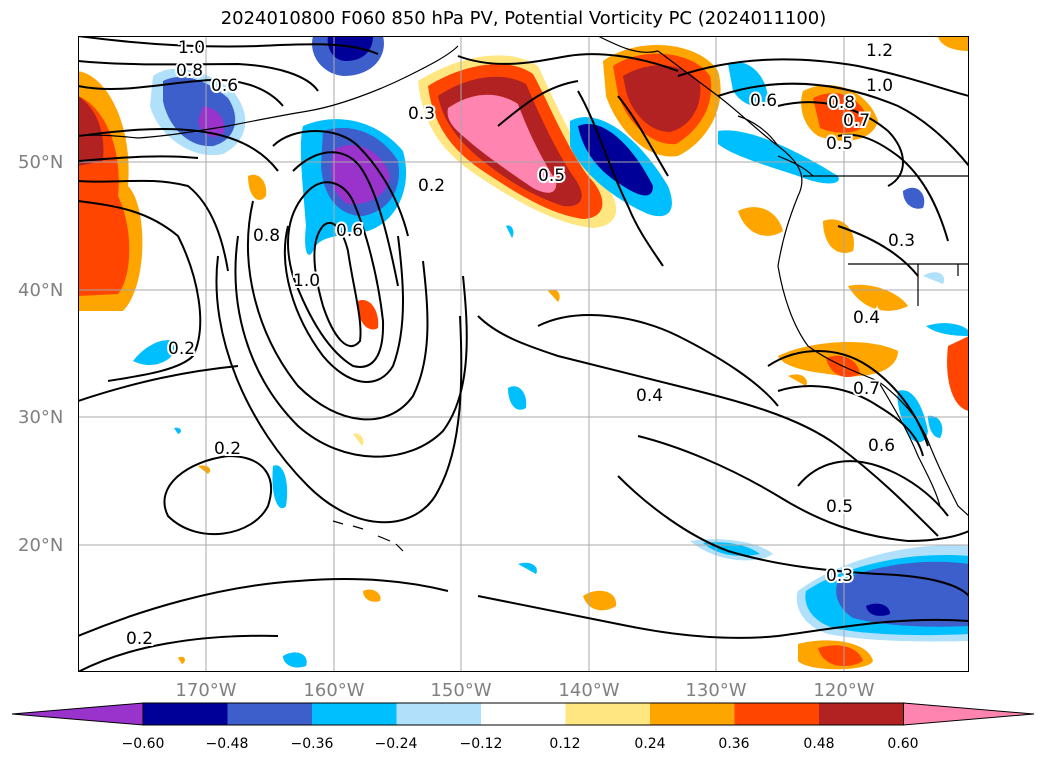  I want to click on colorbar-tick: −0.12, so click(481, 744).